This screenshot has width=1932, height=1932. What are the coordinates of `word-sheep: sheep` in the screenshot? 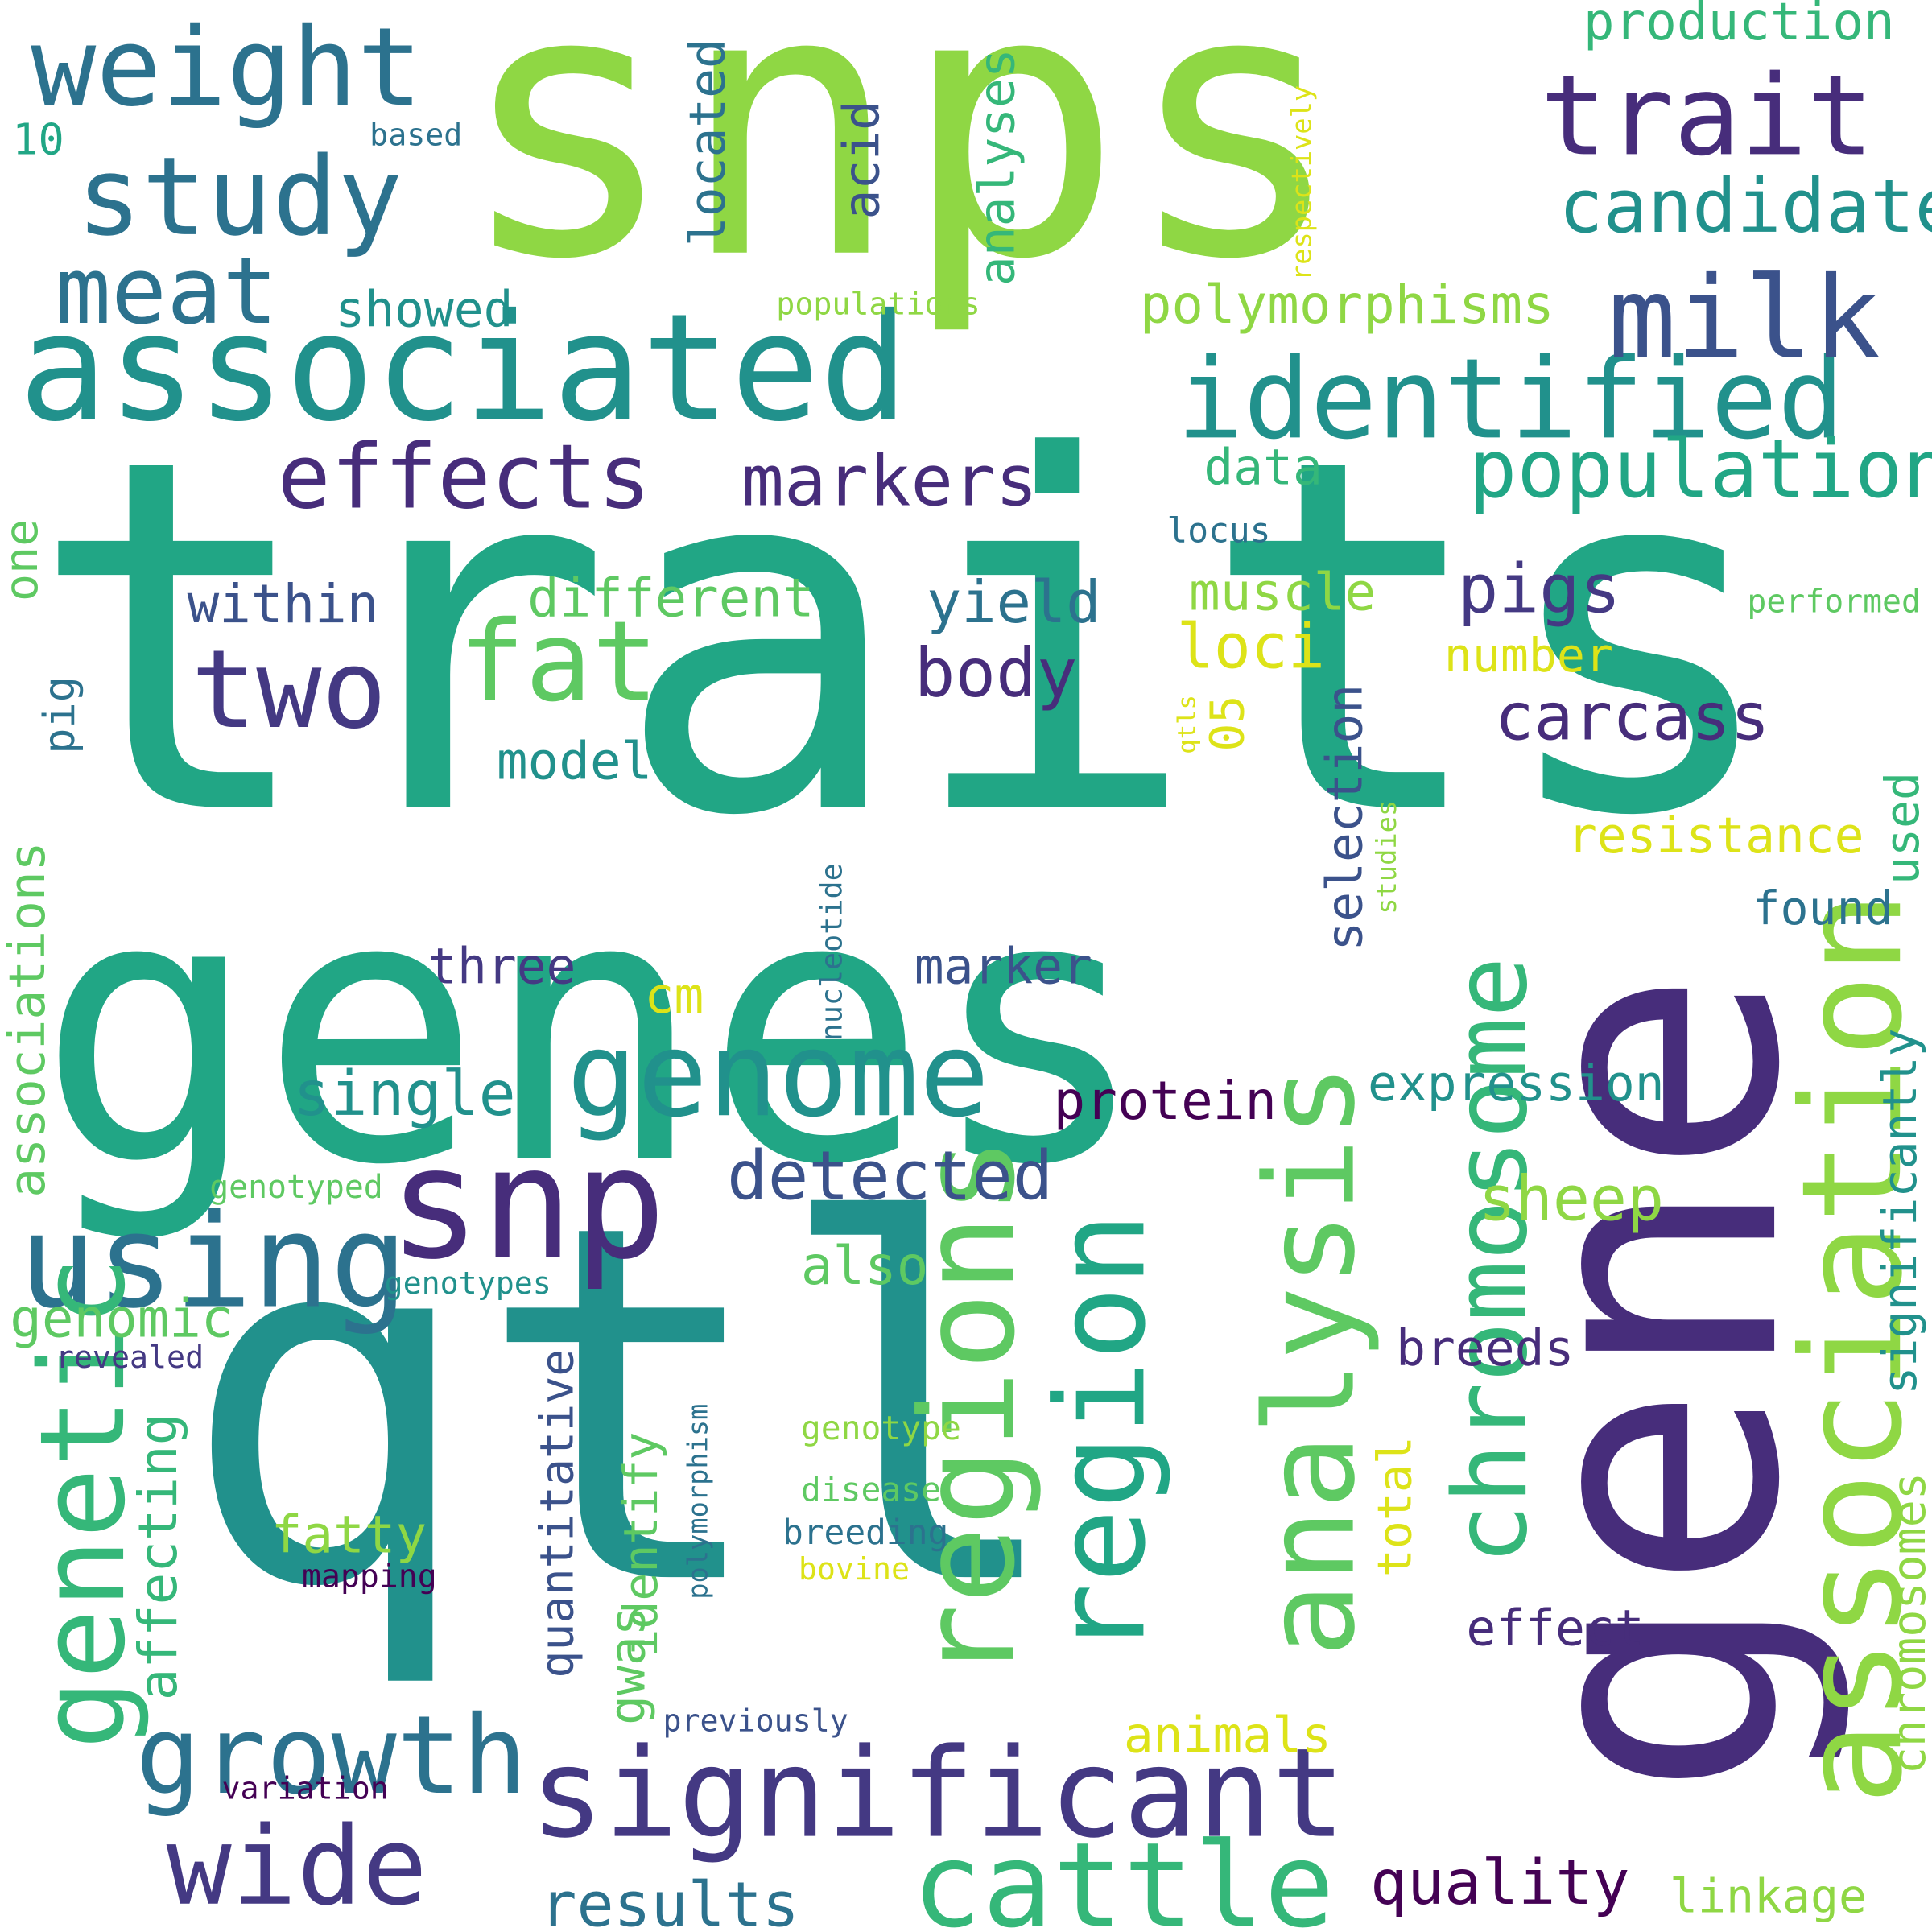 It's located at (1571, 1199).